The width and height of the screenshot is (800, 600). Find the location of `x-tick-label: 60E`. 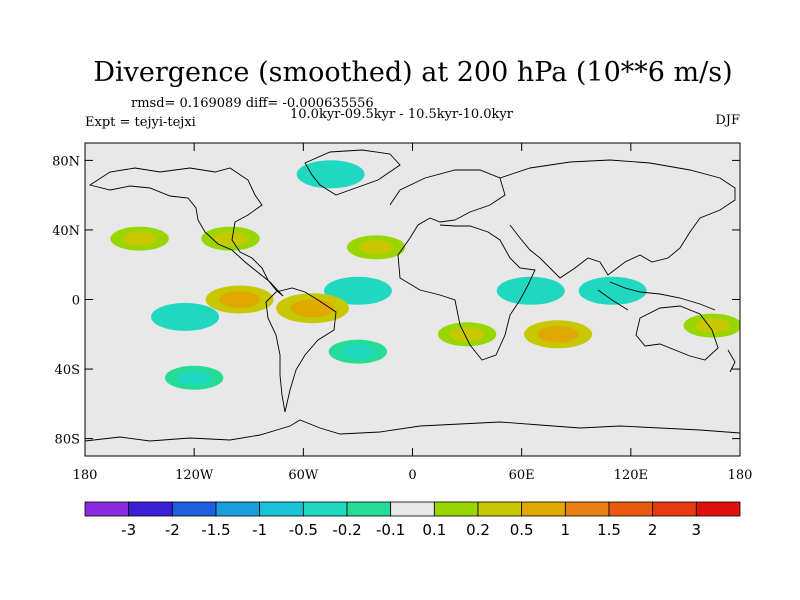

x-tick-label: 60E is located at coordinates (522, 475).